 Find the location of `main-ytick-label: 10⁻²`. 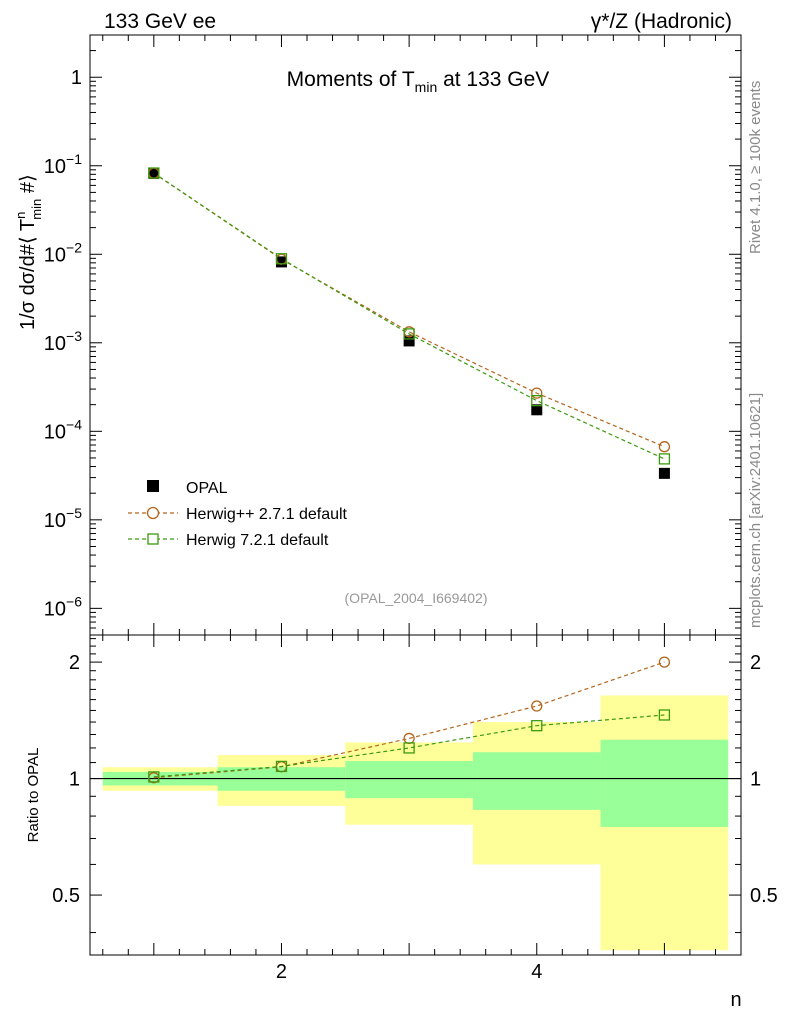

main-ytick-label: 10⁻² is located at coordinates (63, 252).